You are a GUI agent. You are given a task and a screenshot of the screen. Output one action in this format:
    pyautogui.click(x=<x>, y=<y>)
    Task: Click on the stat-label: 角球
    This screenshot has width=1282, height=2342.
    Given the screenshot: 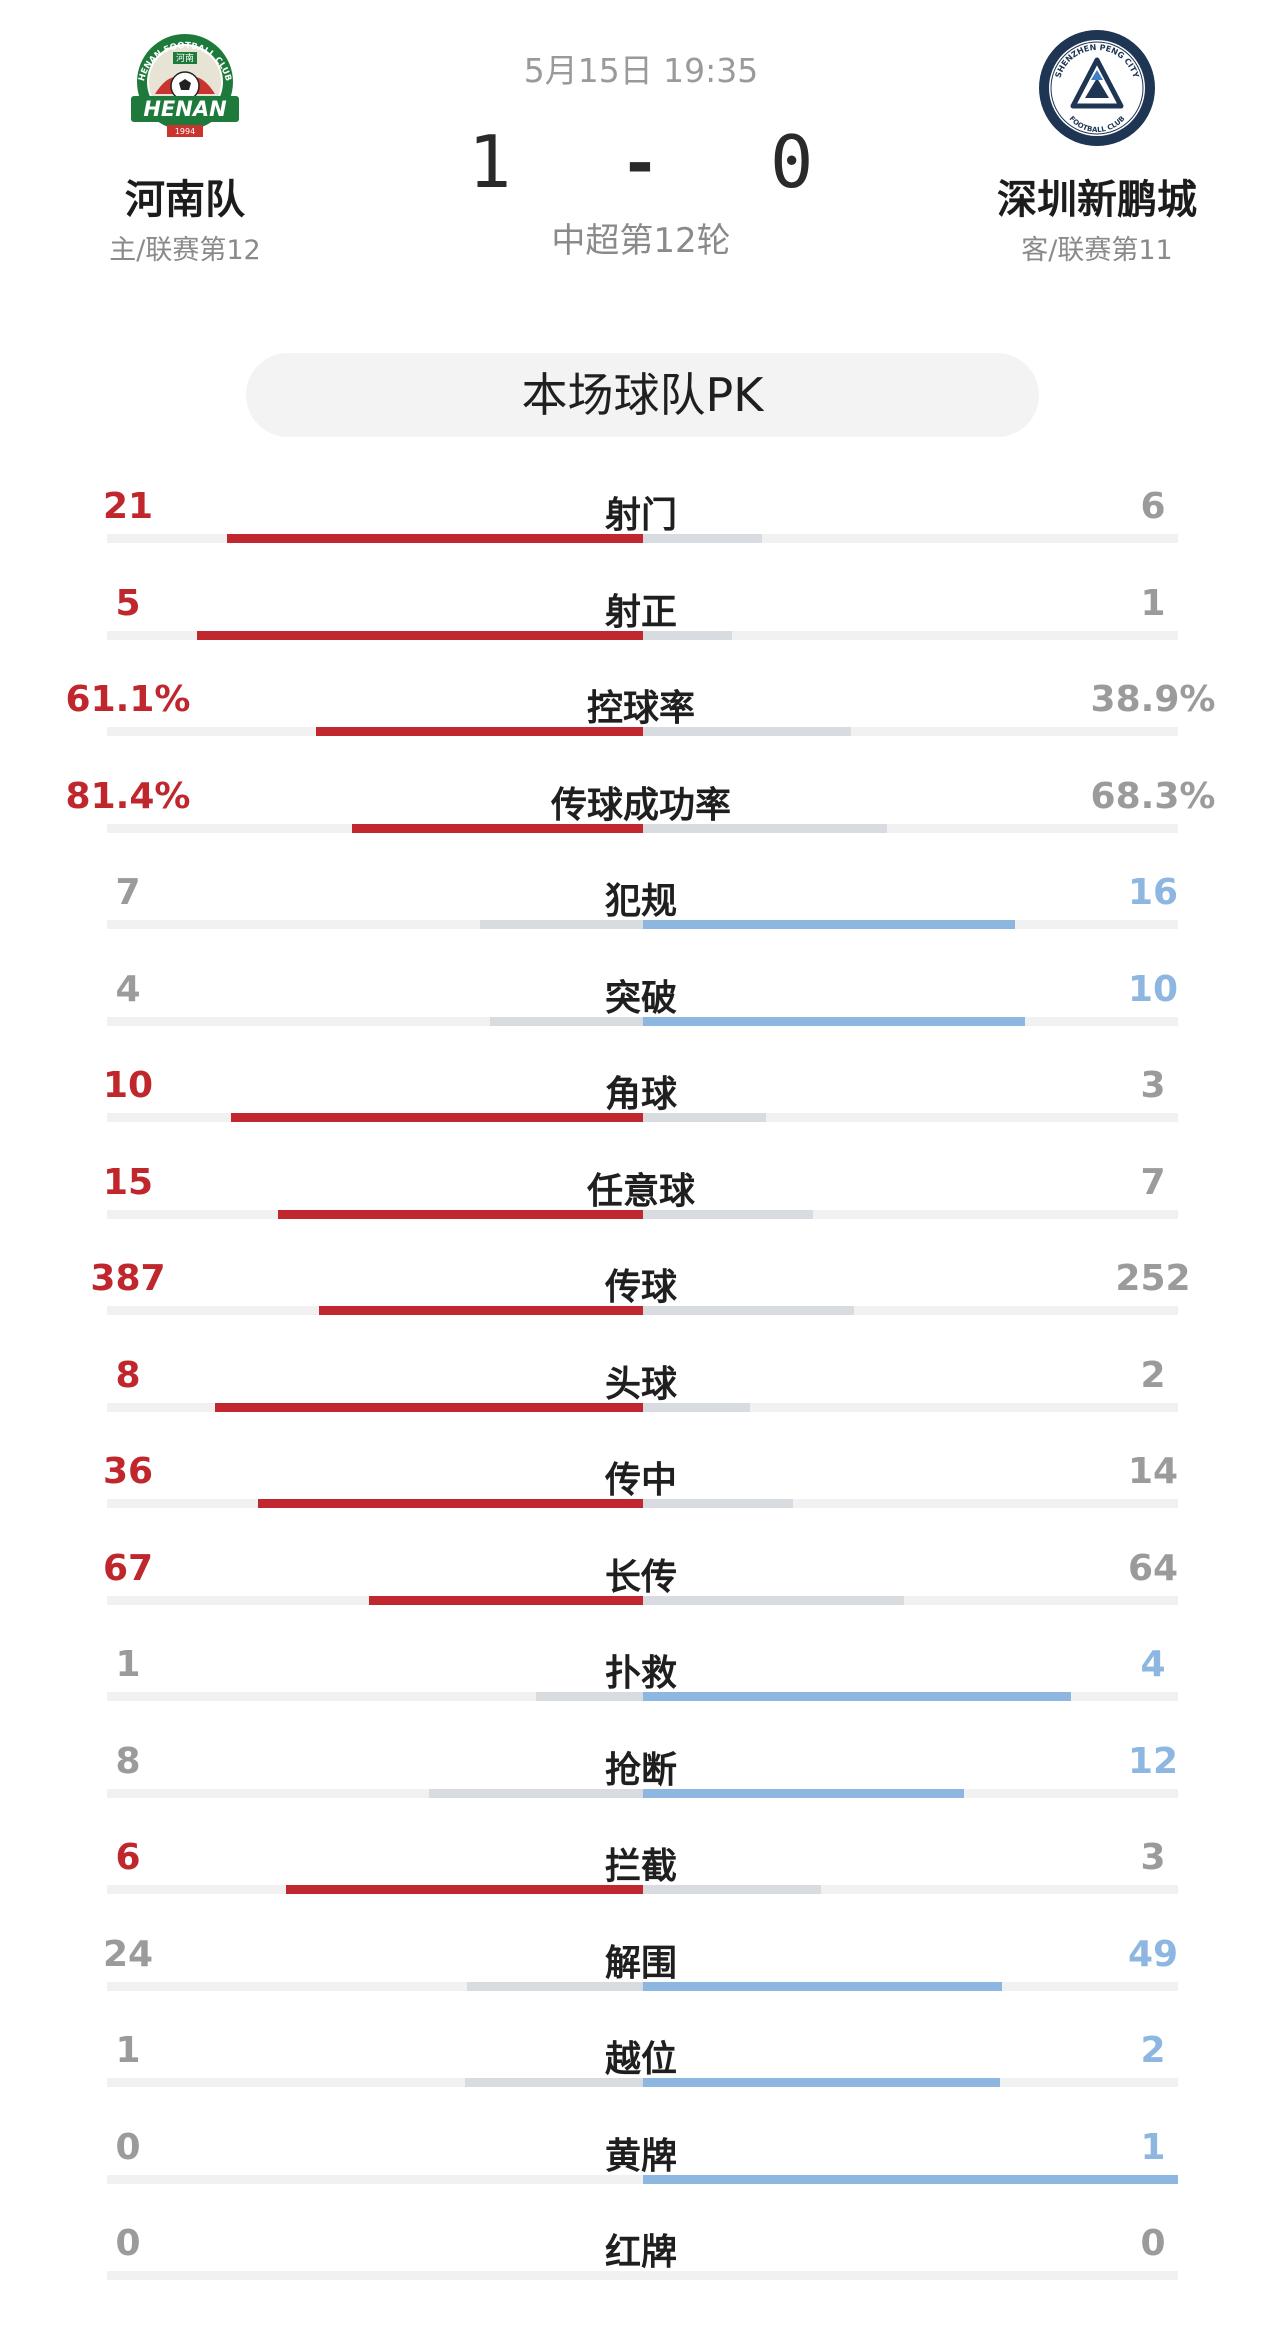 What is the action you would take?
    pyautogui.click(x=640, y=1094)
    